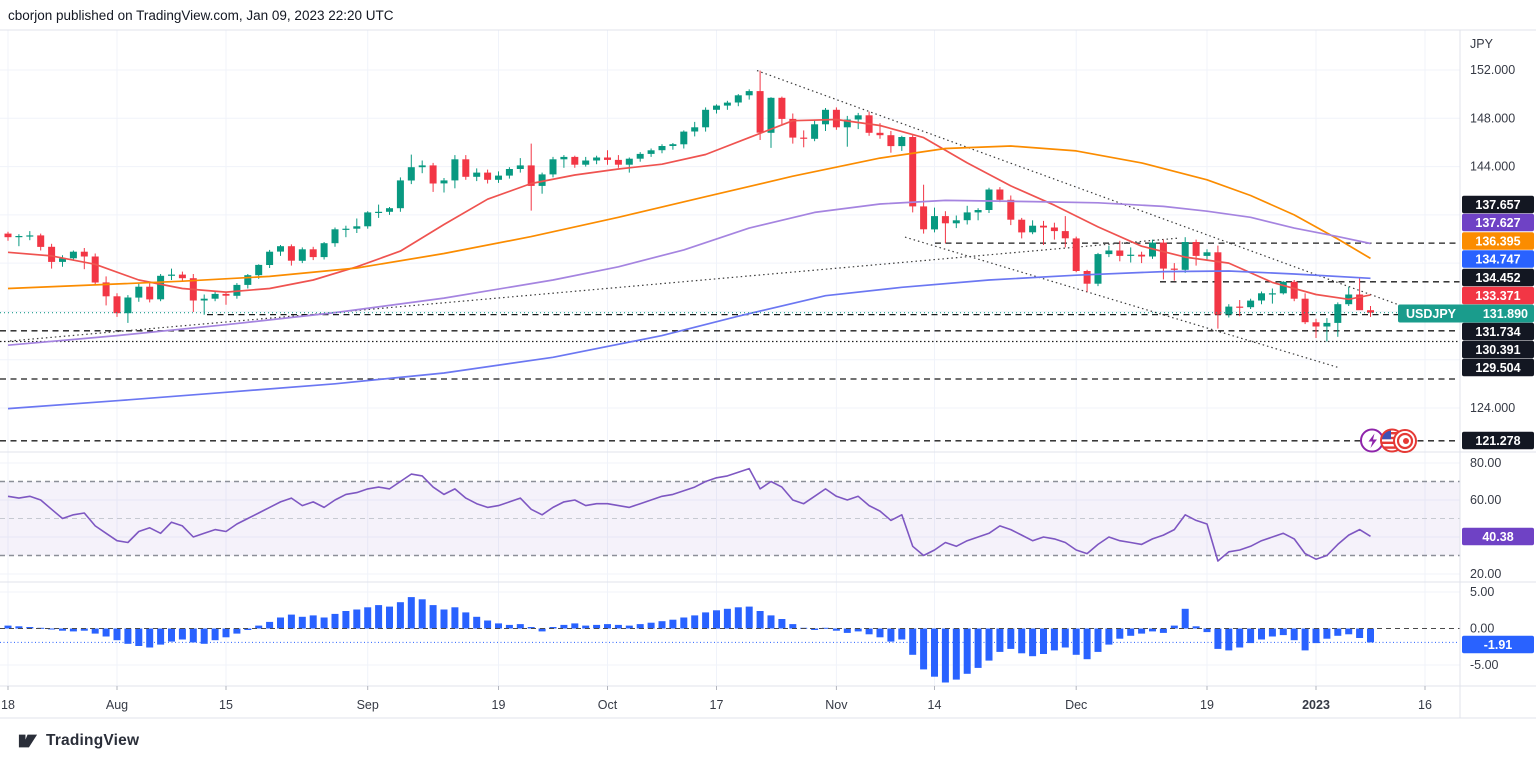 The image size is (1536, 758). I want to click on svg-text: 2023, so click(1316, 705).